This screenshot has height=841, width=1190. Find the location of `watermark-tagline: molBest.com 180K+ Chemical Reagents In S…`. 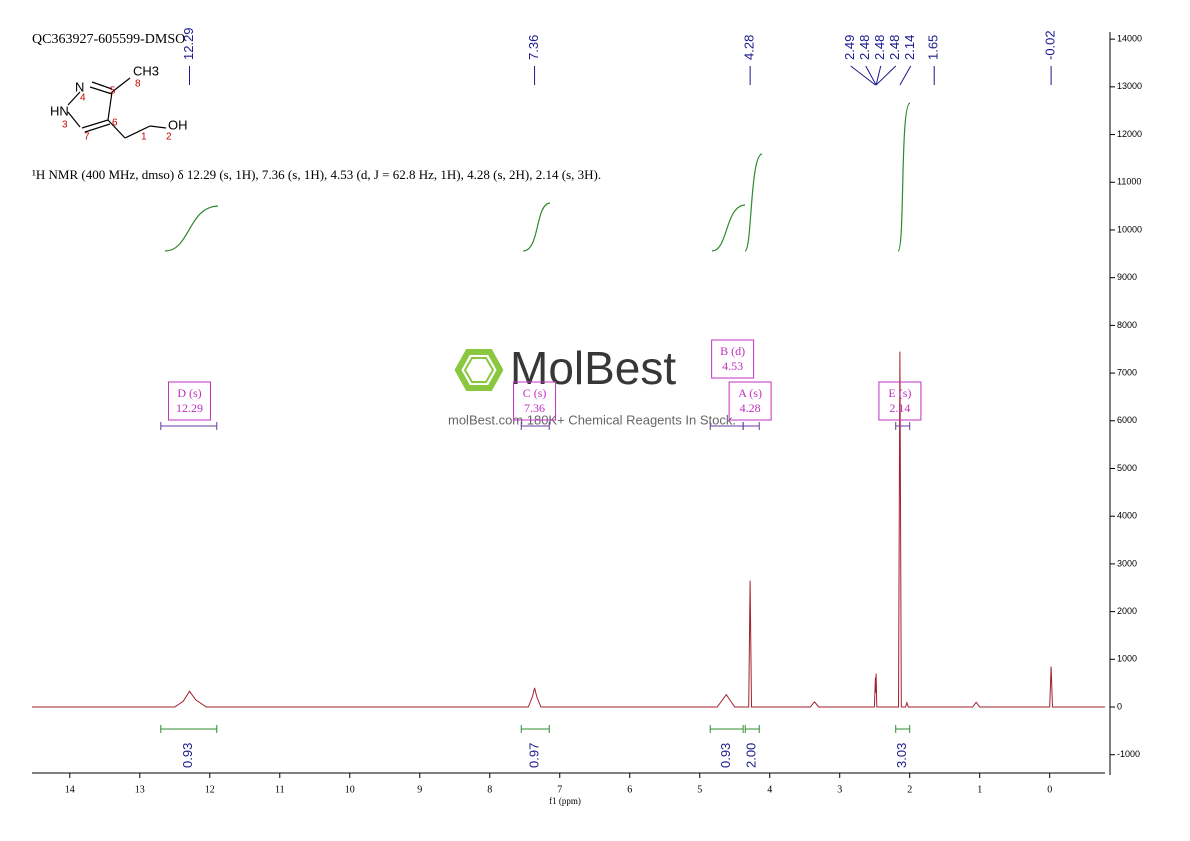

watermark-tagline: molBest.com 180K+ Chemical Reagents In S… is located at coordinates (592, 419).